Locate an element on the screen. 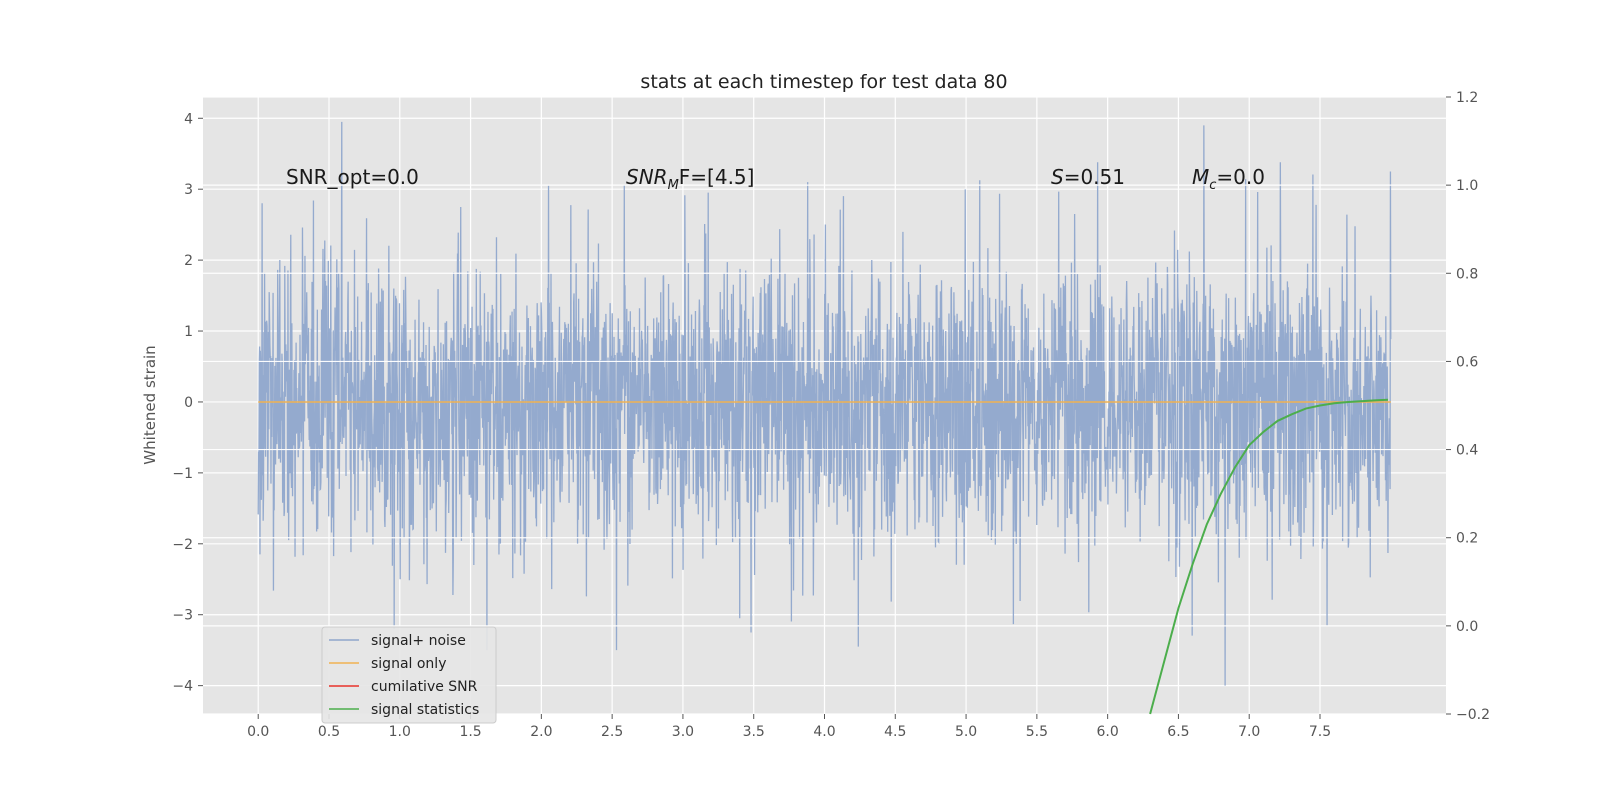 This screenshot has width=1600, height=800. x-tick-label: 4.5 is located at coordinates (895, 732).